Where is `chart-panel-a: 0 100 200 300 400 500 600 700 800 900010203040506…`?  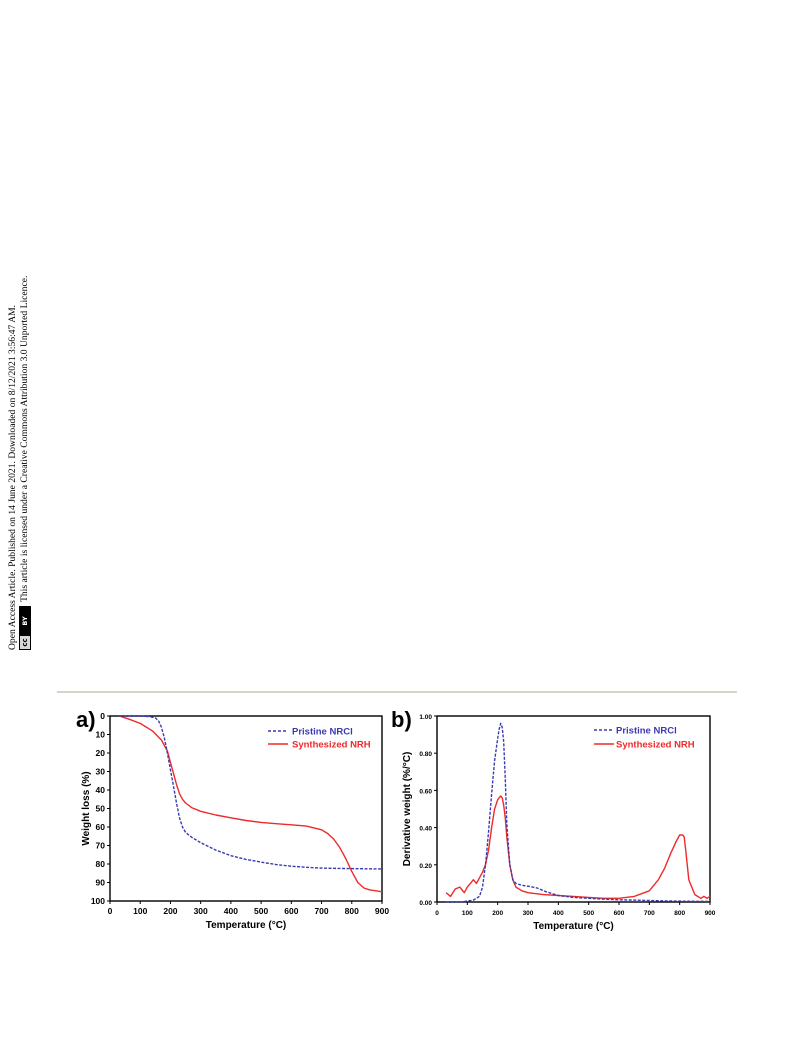 chart-panel-a: 0 100 200 300 400 500 600 700 800 900010203040506… is located at coordinates (232, 819).